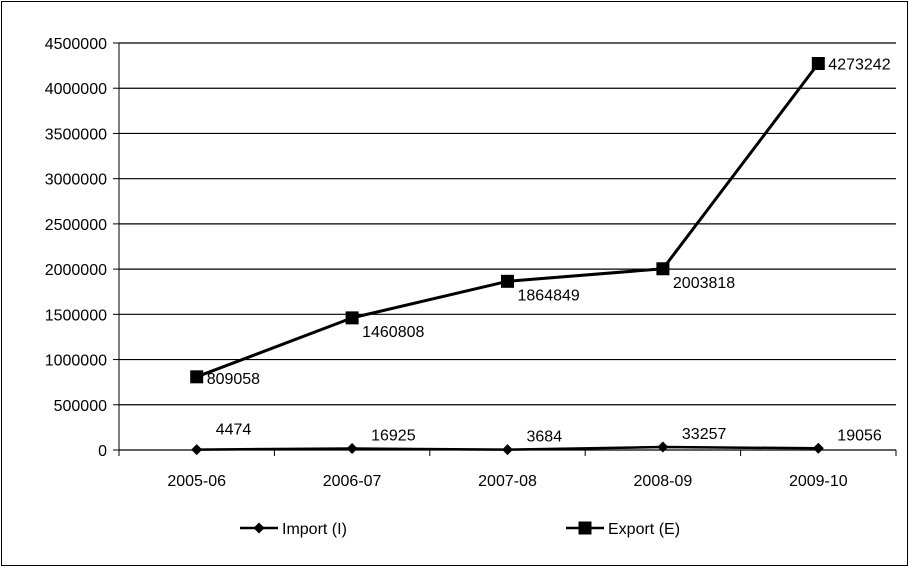  Describe the element at coordinates (460, 529) in the screenshot. I see `legend: Import (I) Export (E)` at that location.